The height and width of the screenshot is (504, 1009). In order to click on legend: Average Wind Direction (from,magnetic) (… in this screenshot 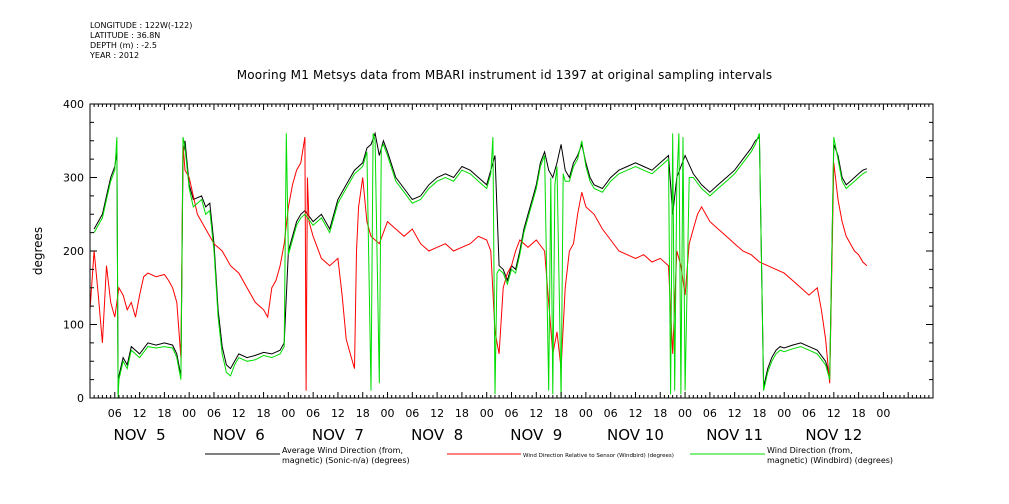, I will do `click(549, 455)`.